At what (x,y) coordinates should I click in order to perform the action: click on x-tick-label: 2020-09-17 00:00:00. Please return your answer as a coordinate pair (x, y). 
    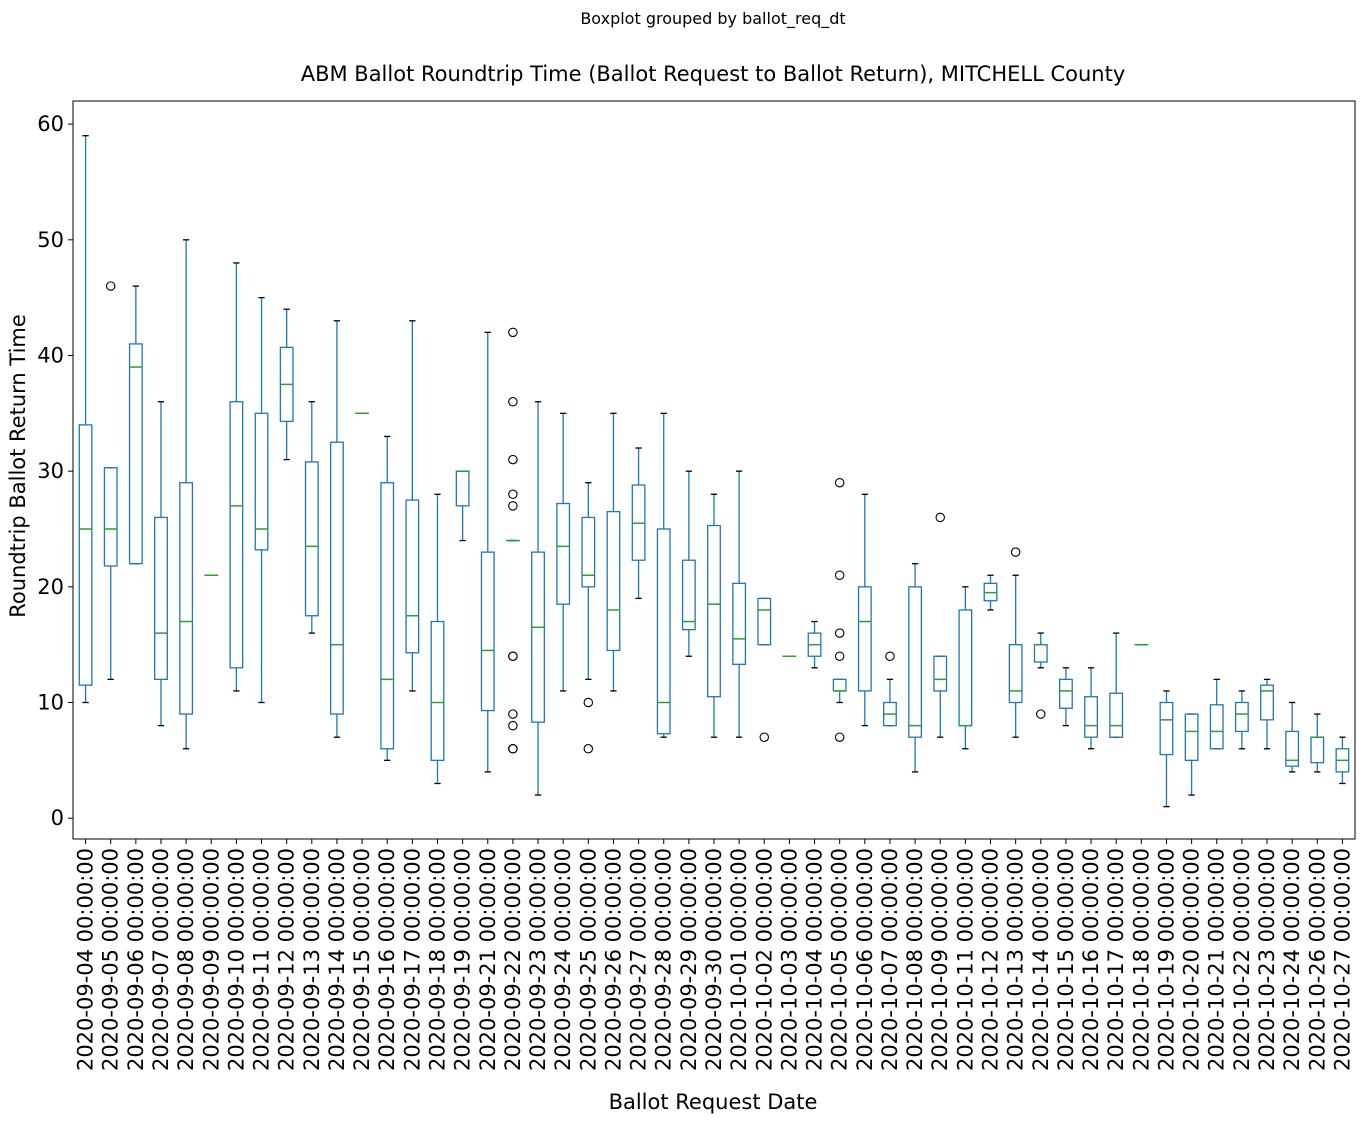
    Looking at the image, I should click on (412, 959).